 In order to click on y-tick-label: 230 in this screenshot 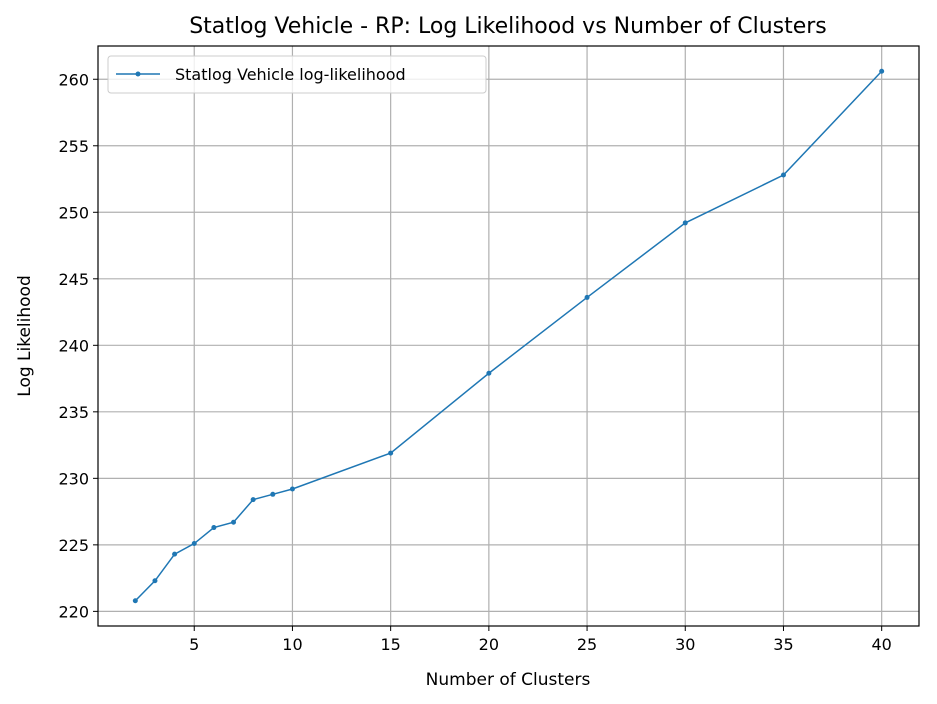, I will do `click(73, 478)`.